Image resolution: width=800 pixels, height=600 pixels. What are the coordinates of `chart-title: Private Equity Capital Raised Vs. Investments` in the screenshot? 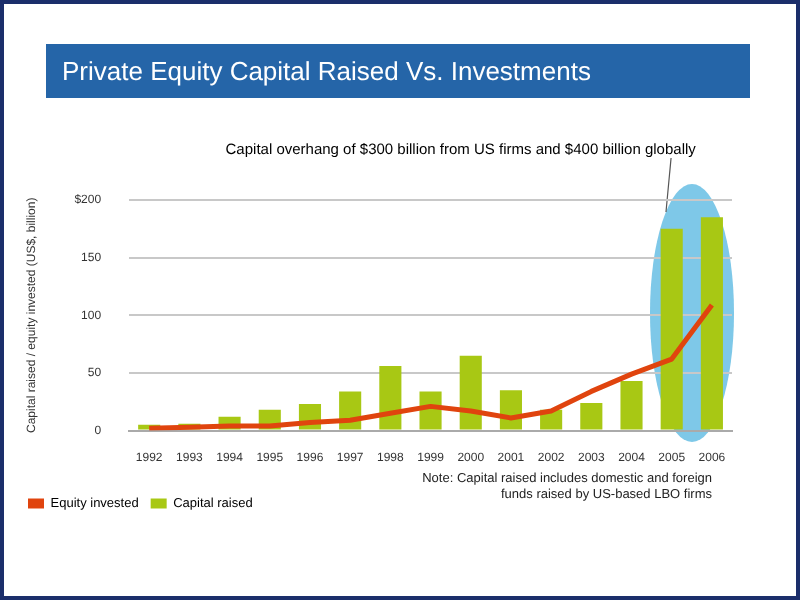 It's located at (398, 71).